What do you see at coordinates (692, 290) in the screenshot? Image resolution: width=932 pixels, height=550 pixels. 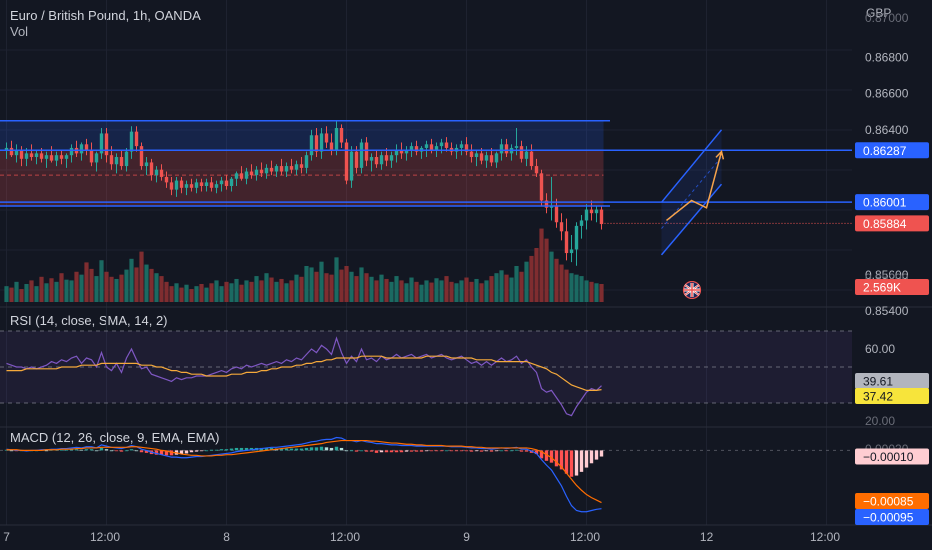 I see `uk-flag-icon` at bounding box center [692, 290].